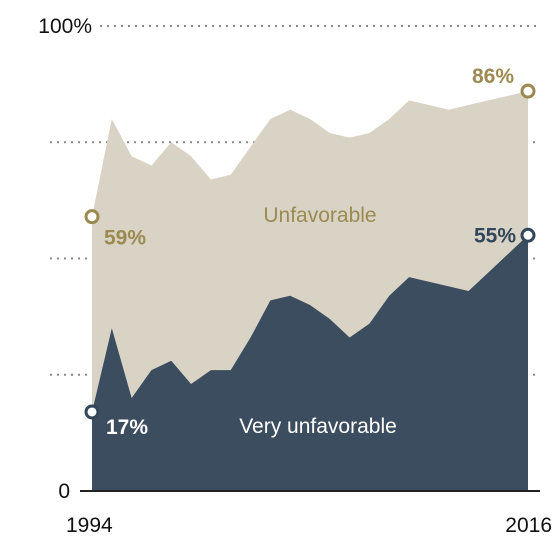 The image size is (558, 539). Describe the element at coordinates (127, 427) in the screenshot. I see `data-label-very-unfavorable-start: 17%` at that location.